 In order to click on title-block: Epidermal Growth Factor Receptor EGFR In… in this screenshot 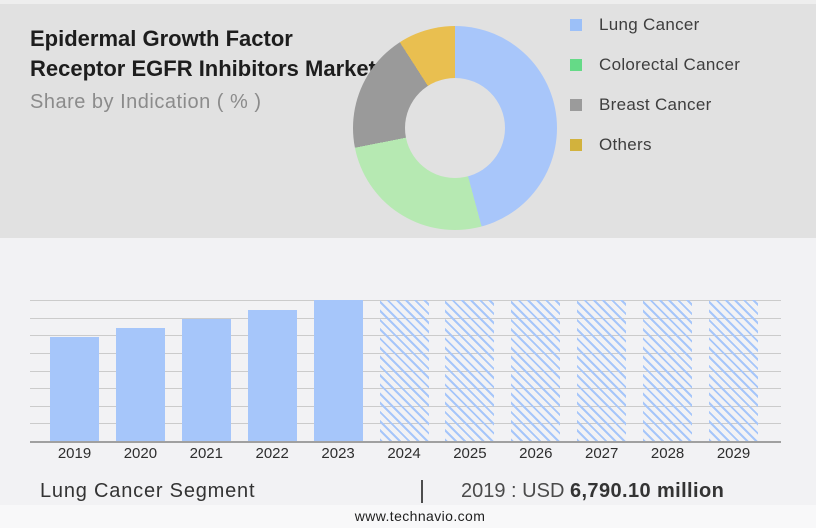, I will do `click(203, 69)`.